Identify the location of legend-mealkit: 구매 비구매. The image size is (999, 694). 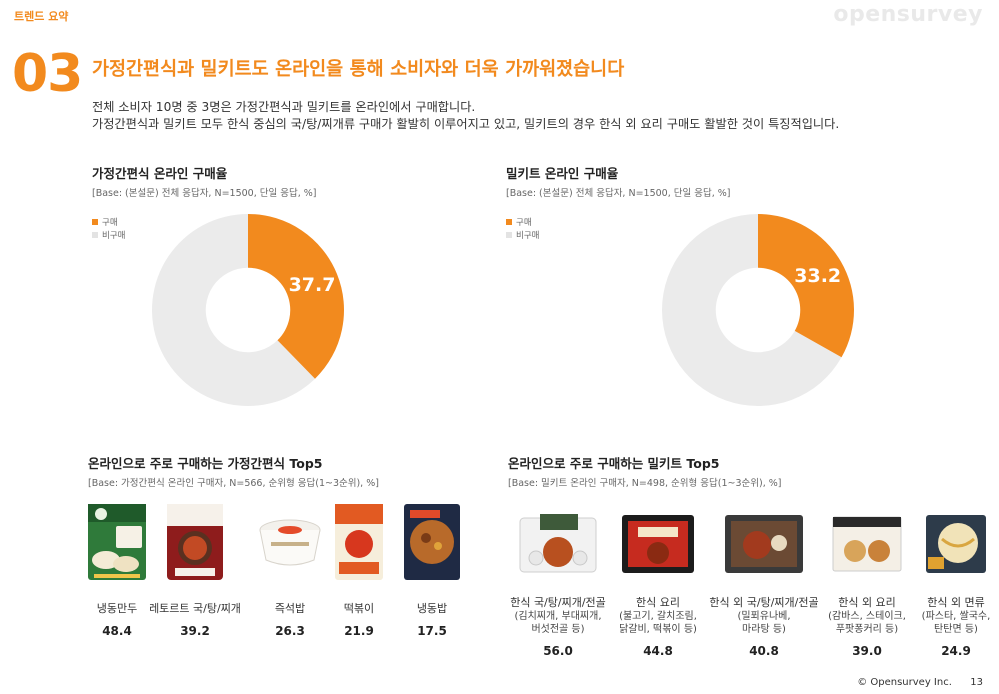
(522, 228).